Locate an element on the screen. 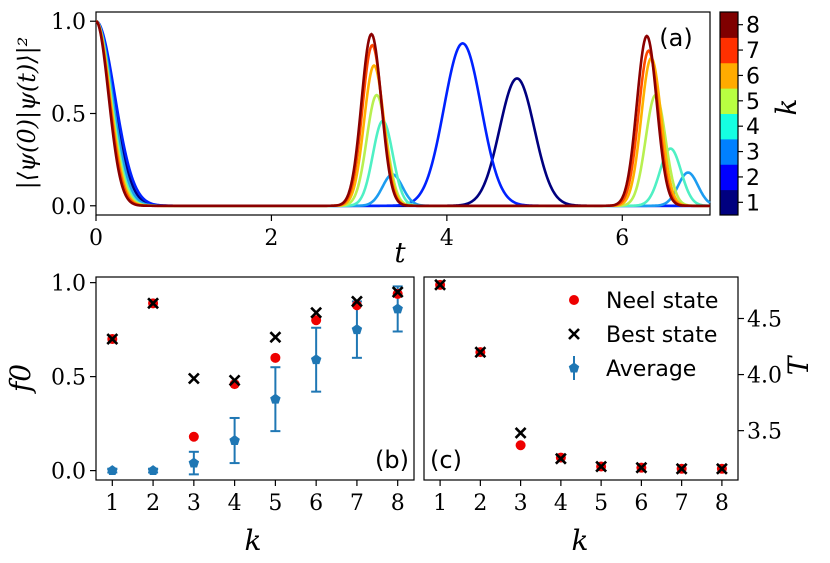 This screenshot has height=563, width=830. b-xtick-label-1: 1 is located at coordinates (112, 503).